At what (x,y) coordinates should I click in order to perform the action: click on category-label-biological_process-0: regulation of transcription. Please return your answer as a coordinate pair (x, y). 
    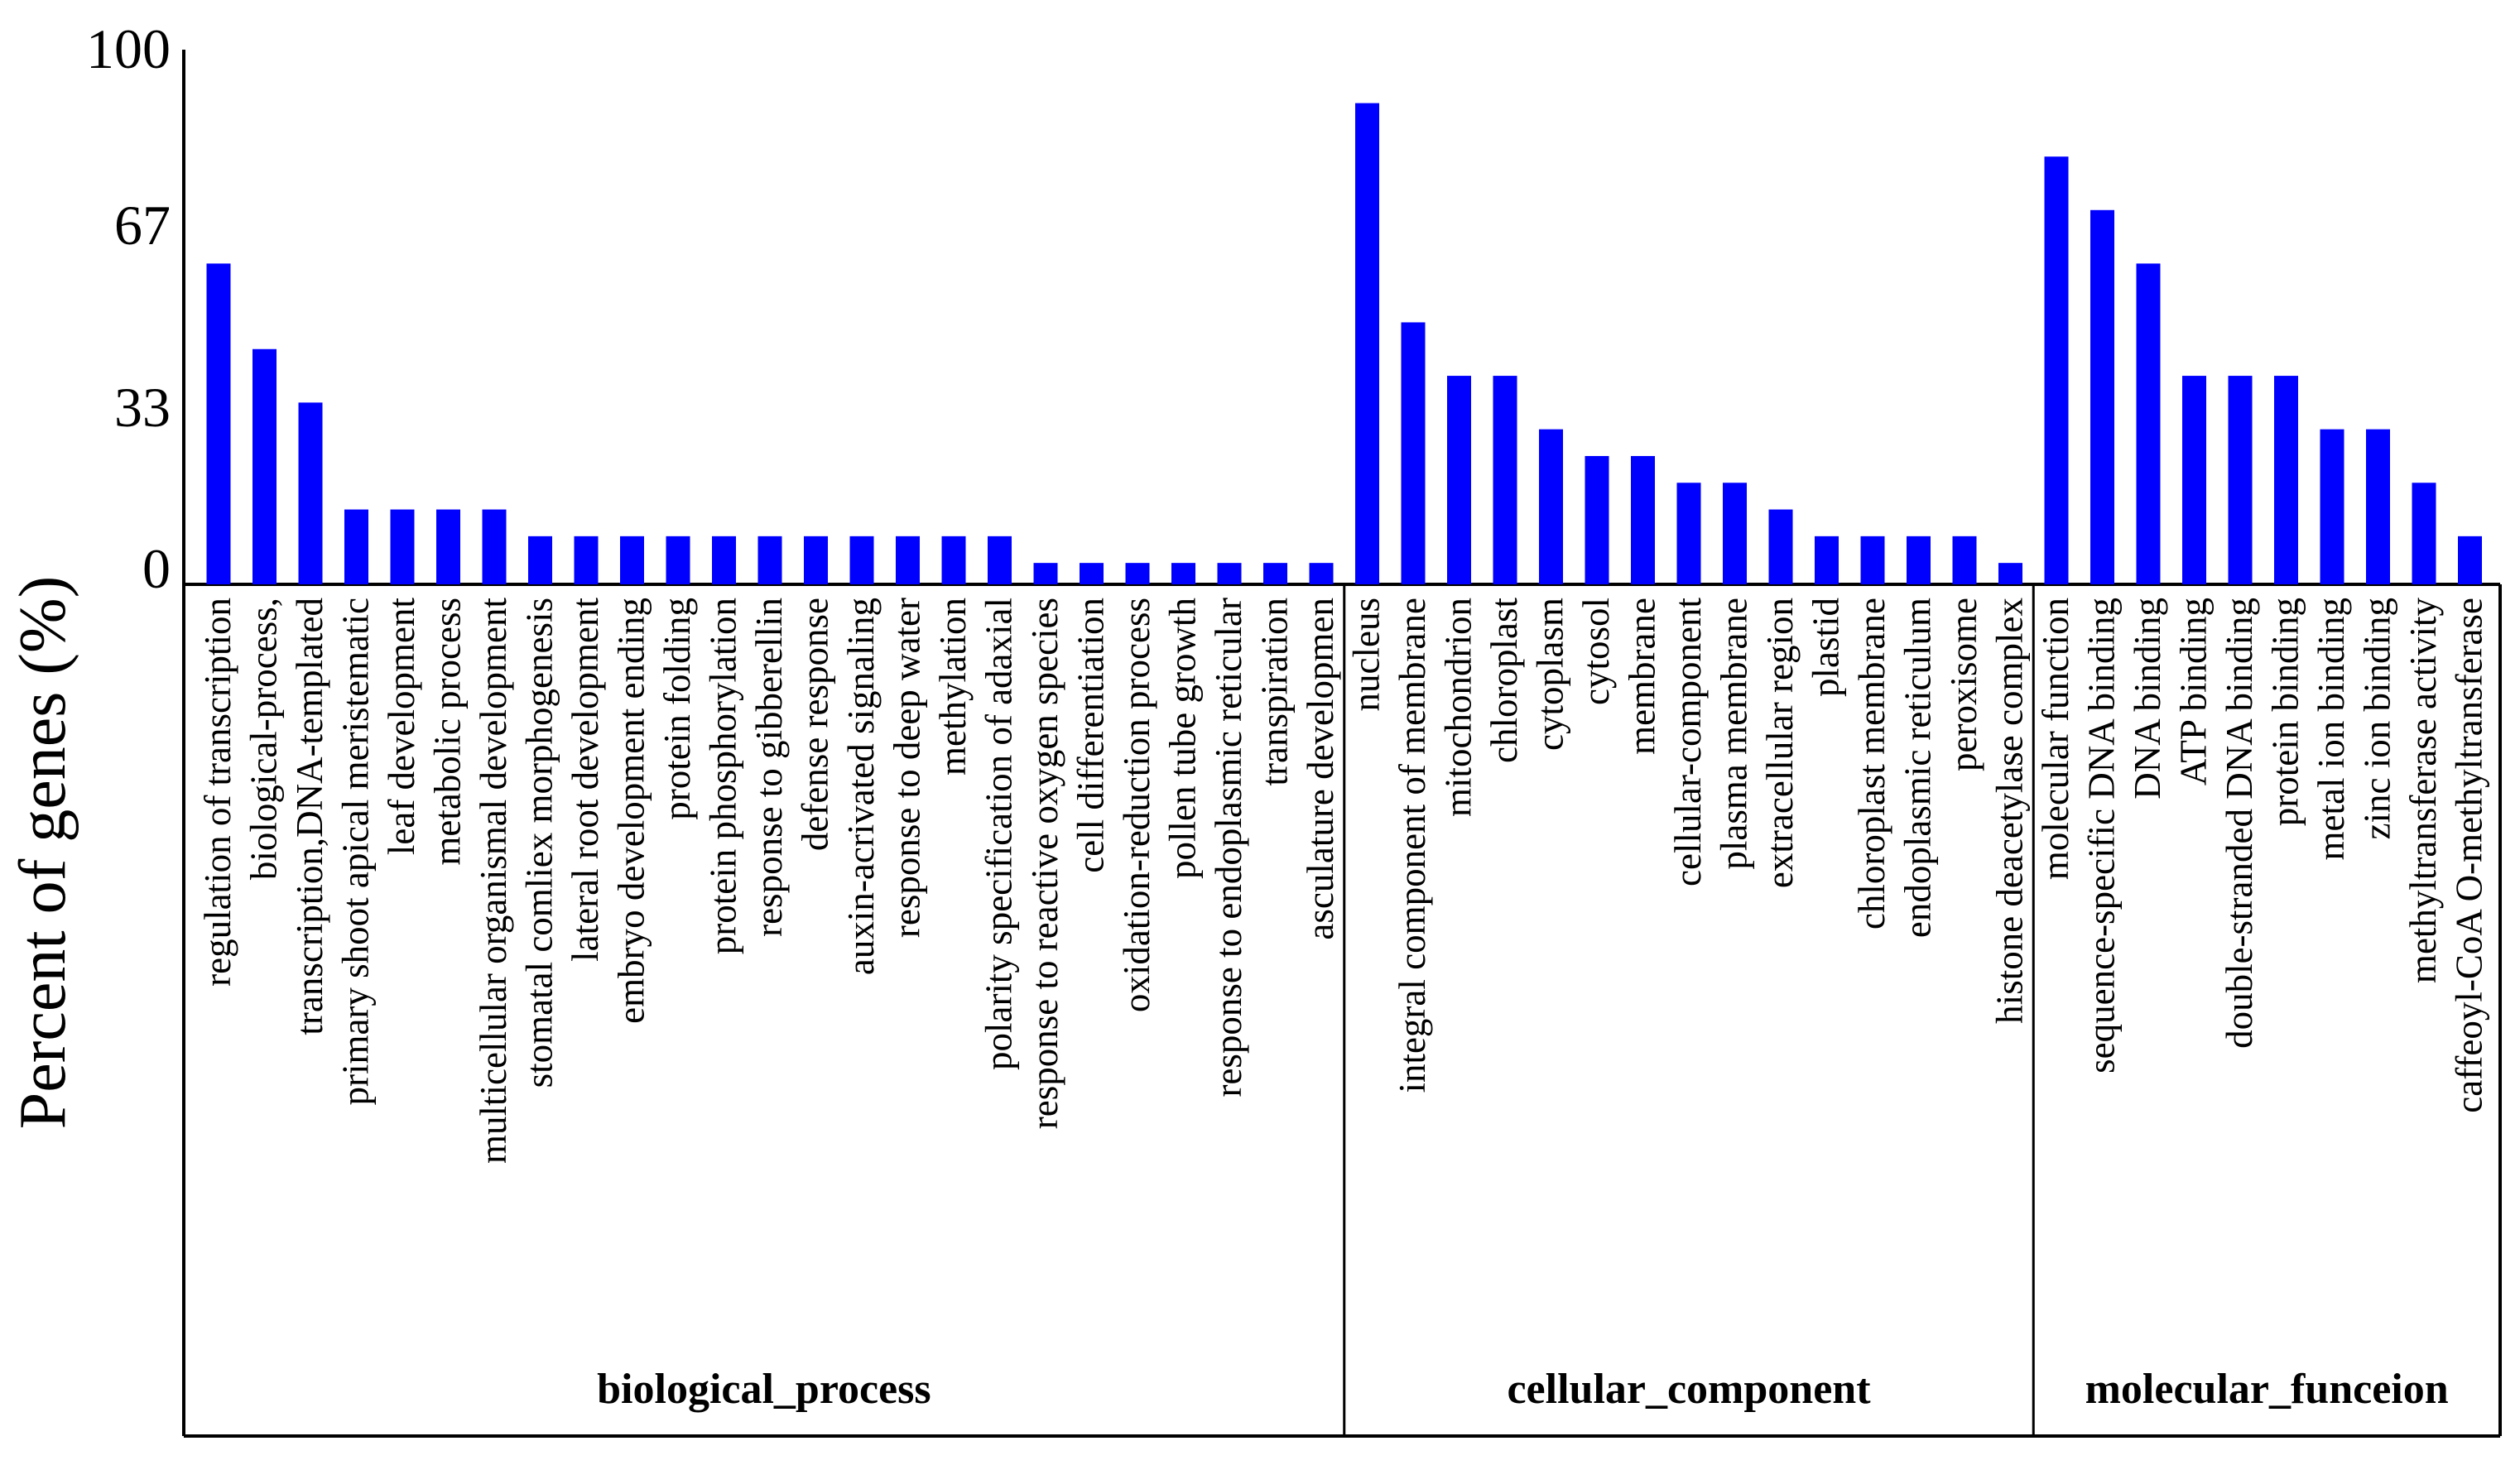
    Looking at the image, I should click on (217, 792).